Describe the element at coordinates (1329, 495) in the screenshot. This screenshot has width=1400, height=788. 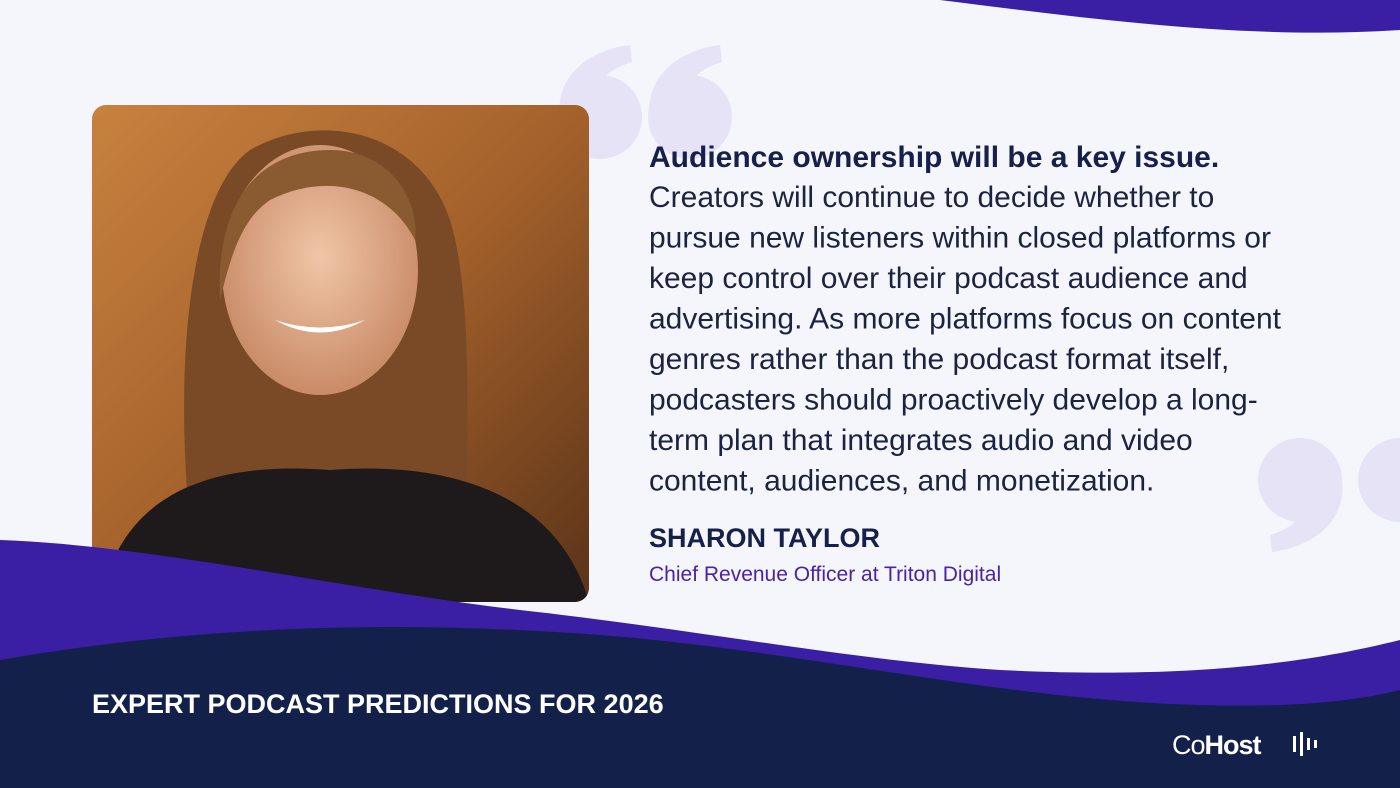
I see `close-quote-mark` at that location.